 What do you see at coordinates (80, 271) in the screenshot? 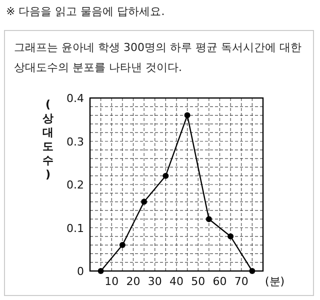
I see `y-tick-label: 0` at bounding box center [80, 271].